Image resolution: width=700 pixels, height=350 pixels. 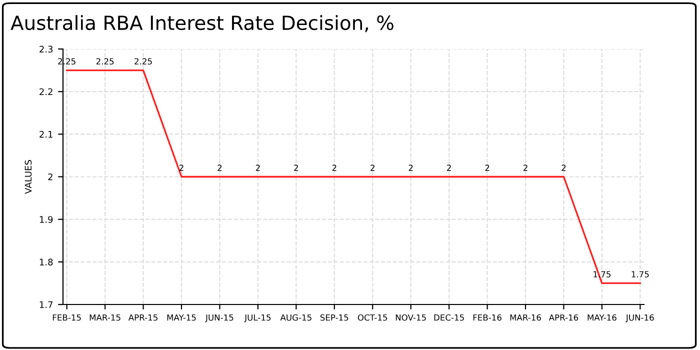 What do you see at coordinates (46, 262) in the screenshot?
I see `y-tick-label: 1.8` at bounding box center [46, 262].